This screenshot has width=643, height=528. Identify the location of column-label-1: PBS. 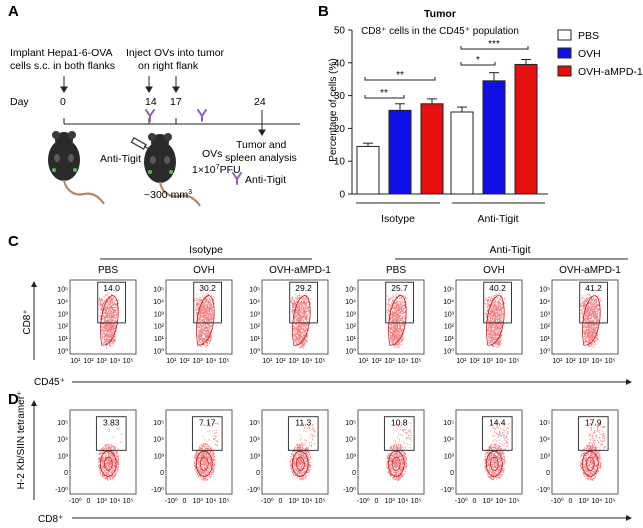
(108, 270).